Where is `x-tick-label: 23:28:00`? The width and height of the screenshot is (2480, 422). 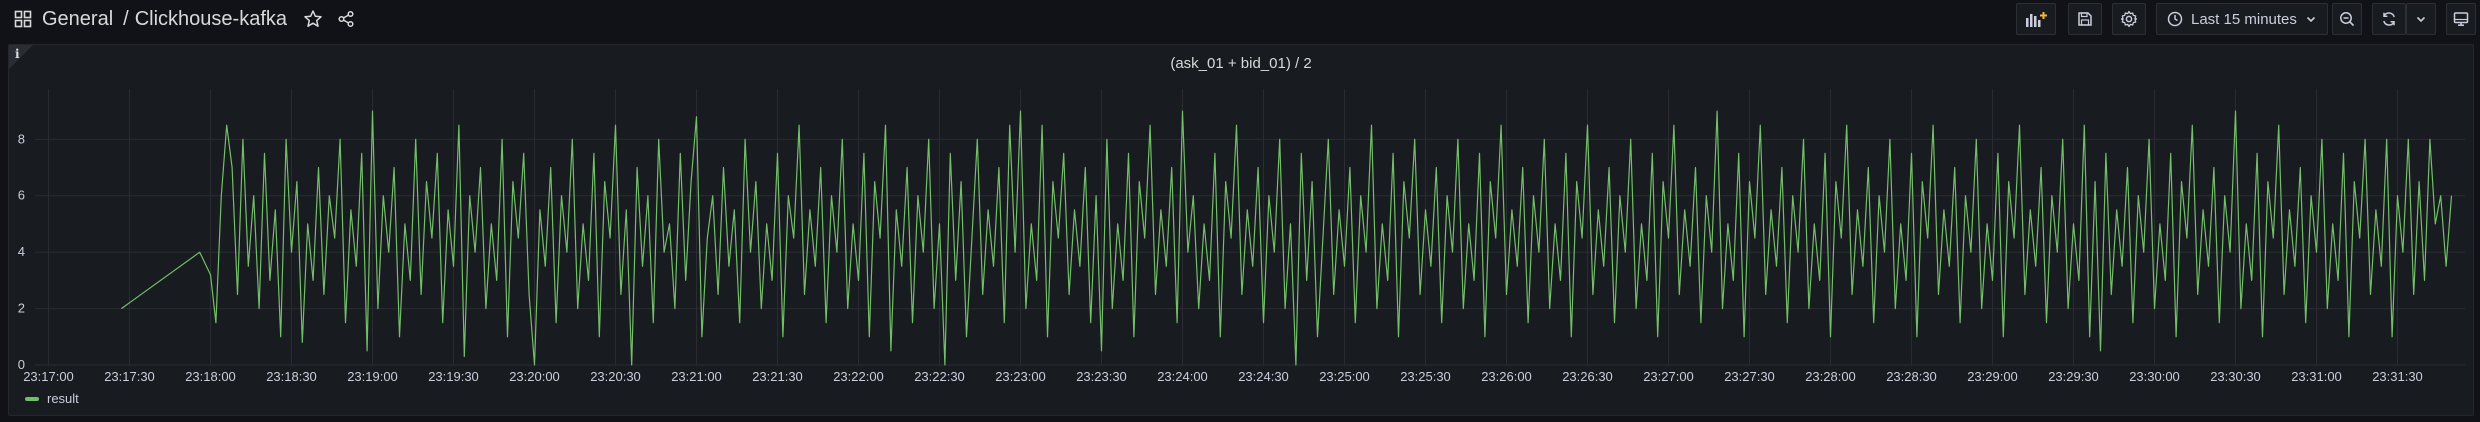
x-tick-label: 23:28:00 is located at coordinates (1830, 376).